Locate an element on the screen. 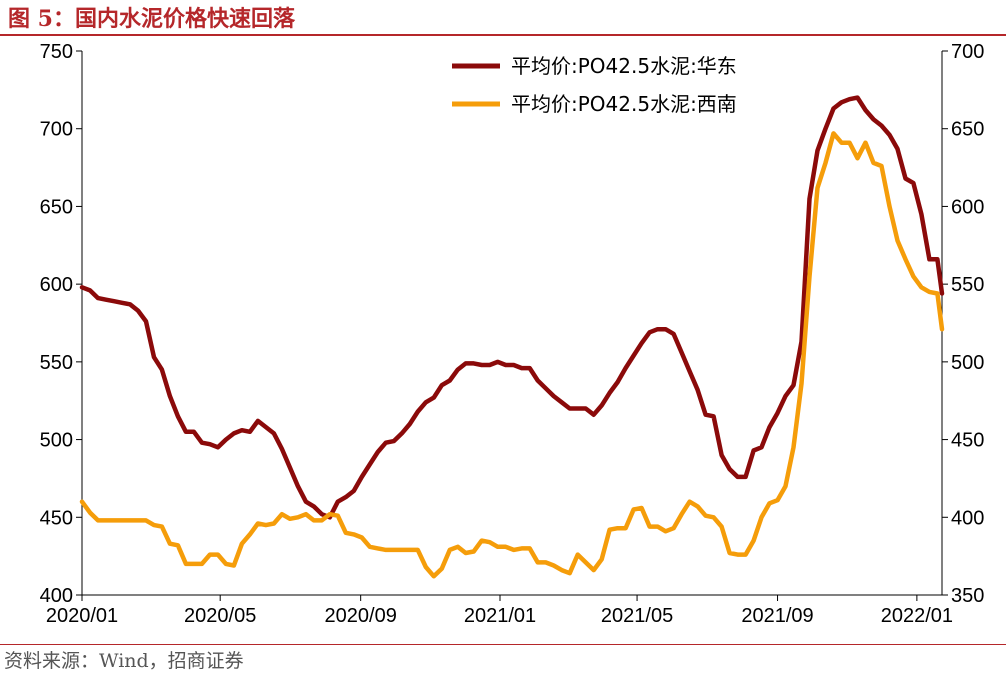 Image resolution: width=1006 pixels, height=676 pixels. right-y-tick-label: 400 is located at coordinates (967, 518).